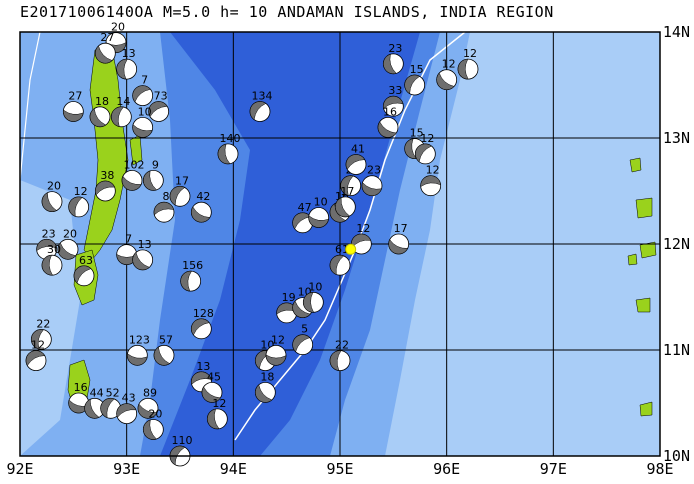  What do you see at coordinates (676, 138) in the screenshot?
I see `lat-tick-label: 13N` at bounding box center [676, 138].